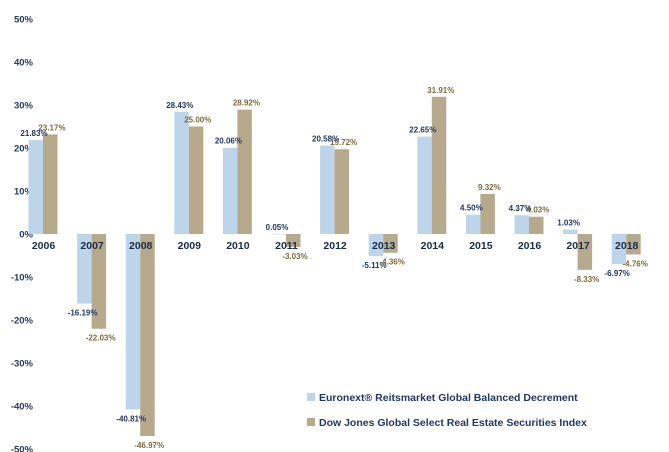 This screenshot has width=669, height=452. What do you see at coordinates (520, 208) in the screenshot?
I see `data-label-euronext-2016: 4.37%` at bounding box center [520, 208].